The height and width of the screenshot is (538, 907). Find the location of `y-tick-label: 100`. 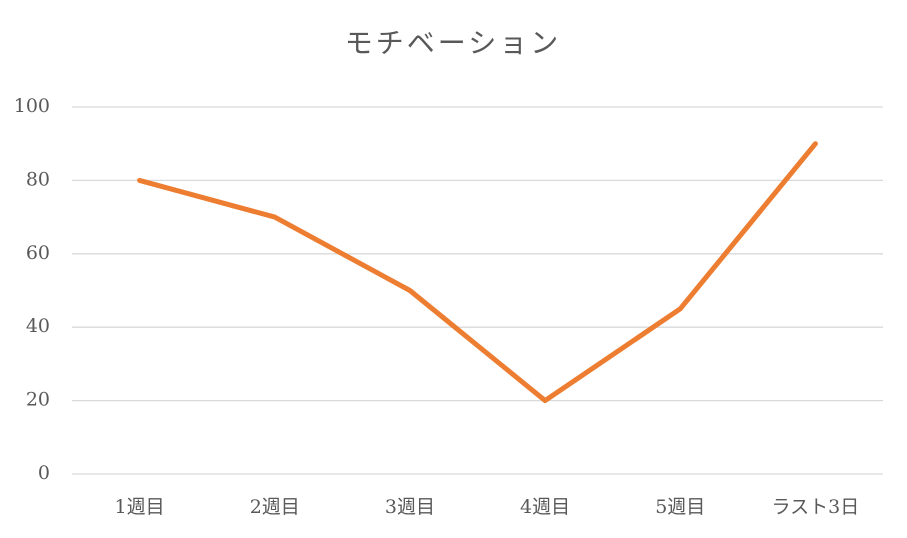

y-tick-label: 100 is located at coordinates (32, 106).